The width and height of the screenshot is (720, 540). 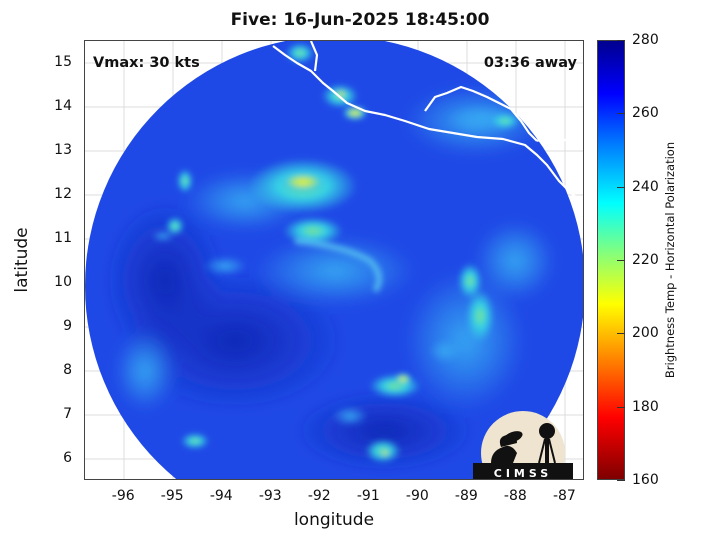 What do you see at coordinates (67, 326) in the screenshot?
I see `y-tick-label: 9` at bounding box center [67, 326].